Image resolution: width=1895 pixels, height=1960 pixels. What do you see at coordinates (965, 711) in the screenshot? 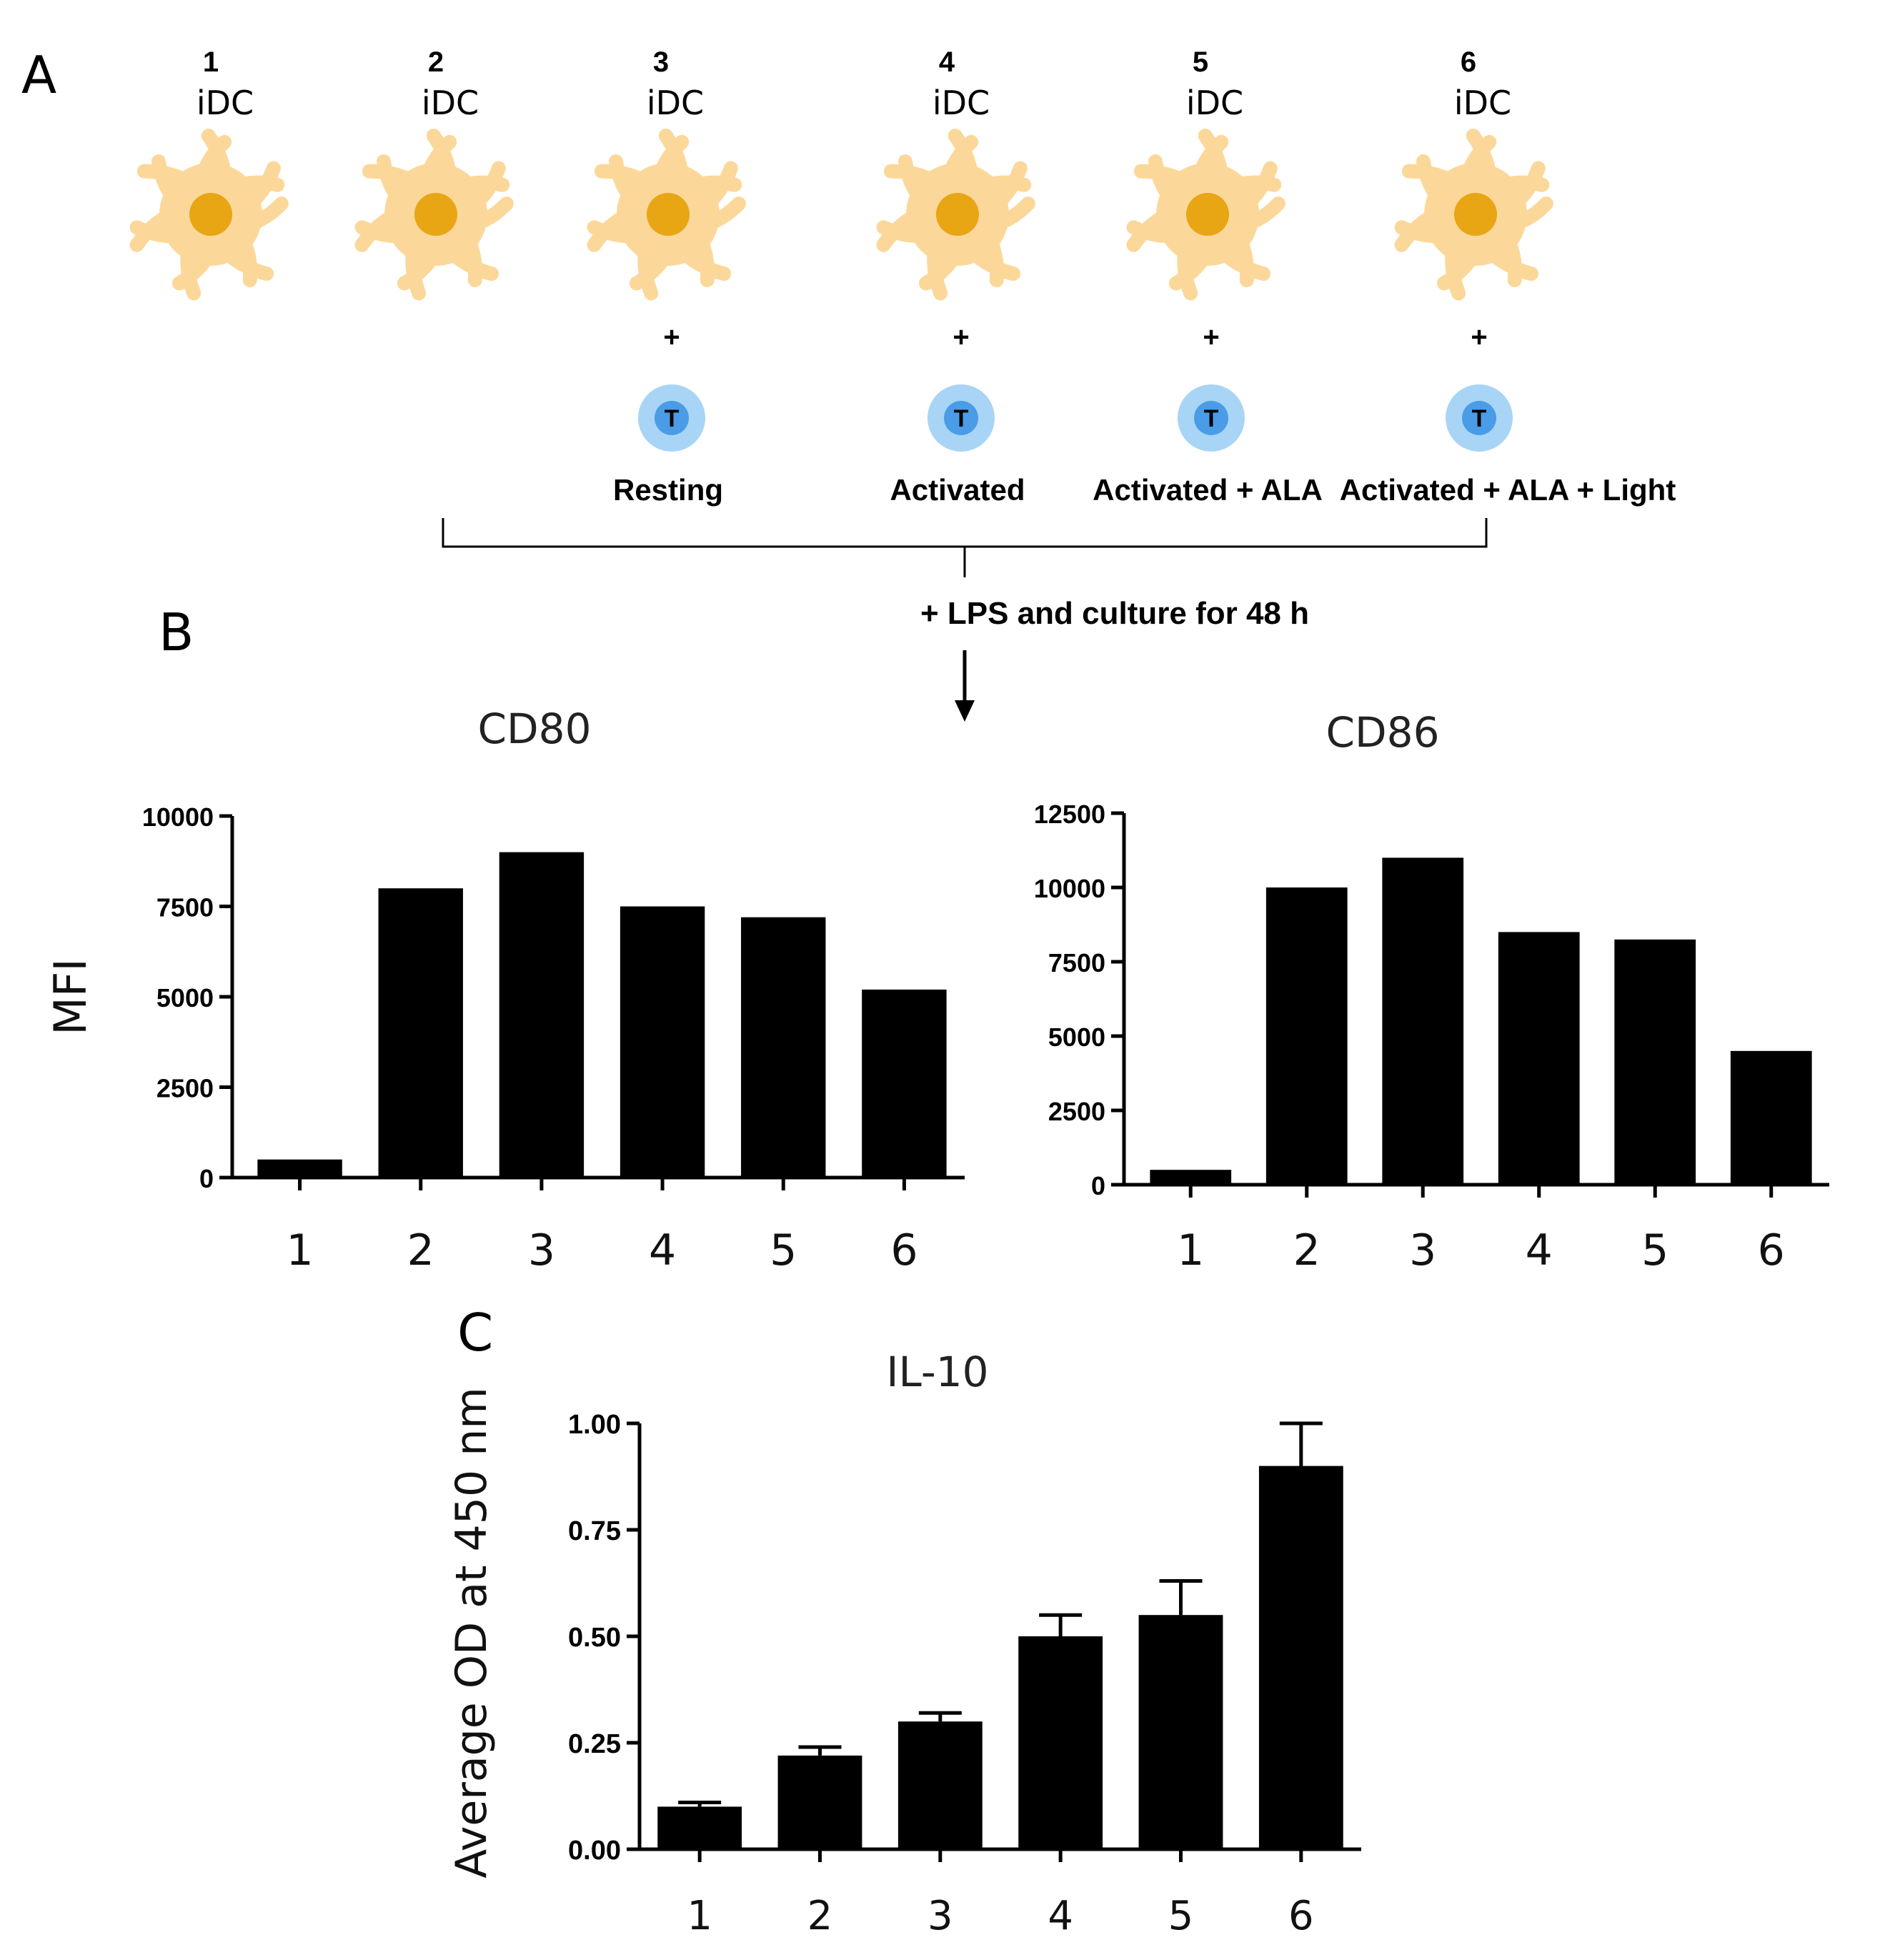
I see `down-arrow-icon` at bounding box center [965, 711].